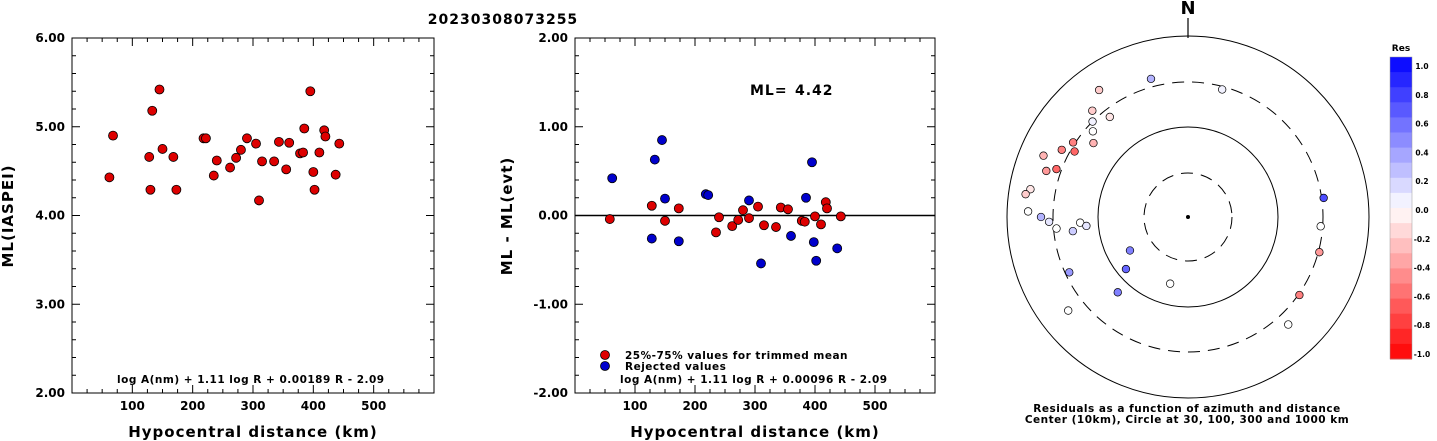 Image resolution: width=1437 pixels, height=441 pixels. I want to click on epicenter-dot, so click(1188, 217).